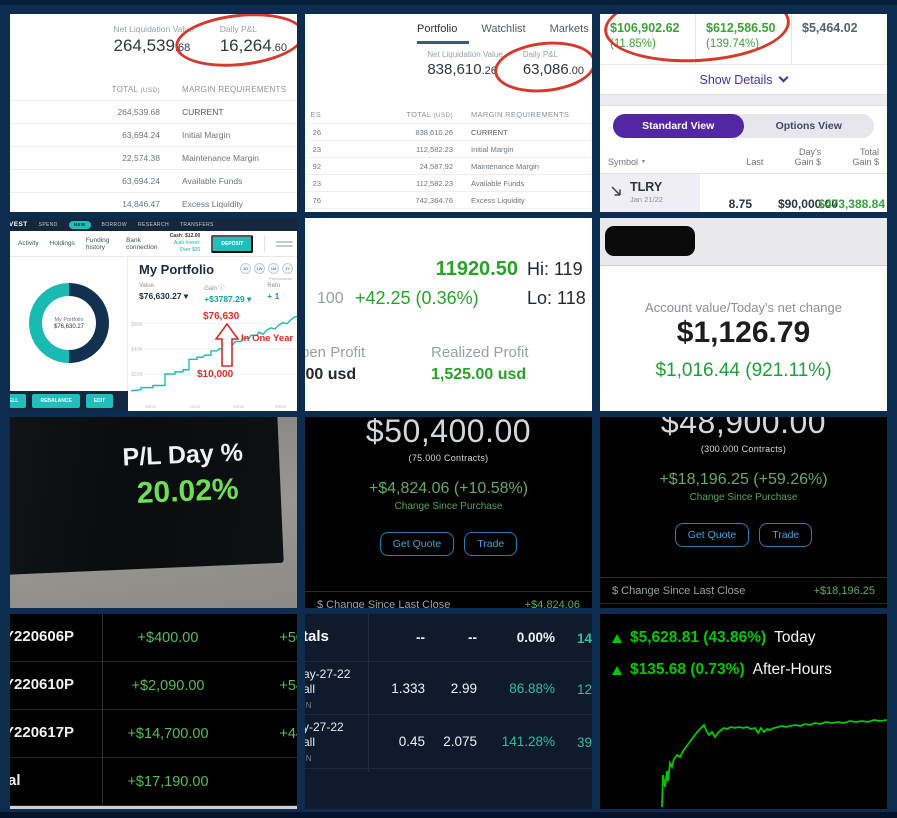 The width and height of the screenshot is (897, 818). What do you see at coordinates (232, 243) in the screenshot?
I see `deposit-button: DEPOSIT` at bounding box center [232, 243].